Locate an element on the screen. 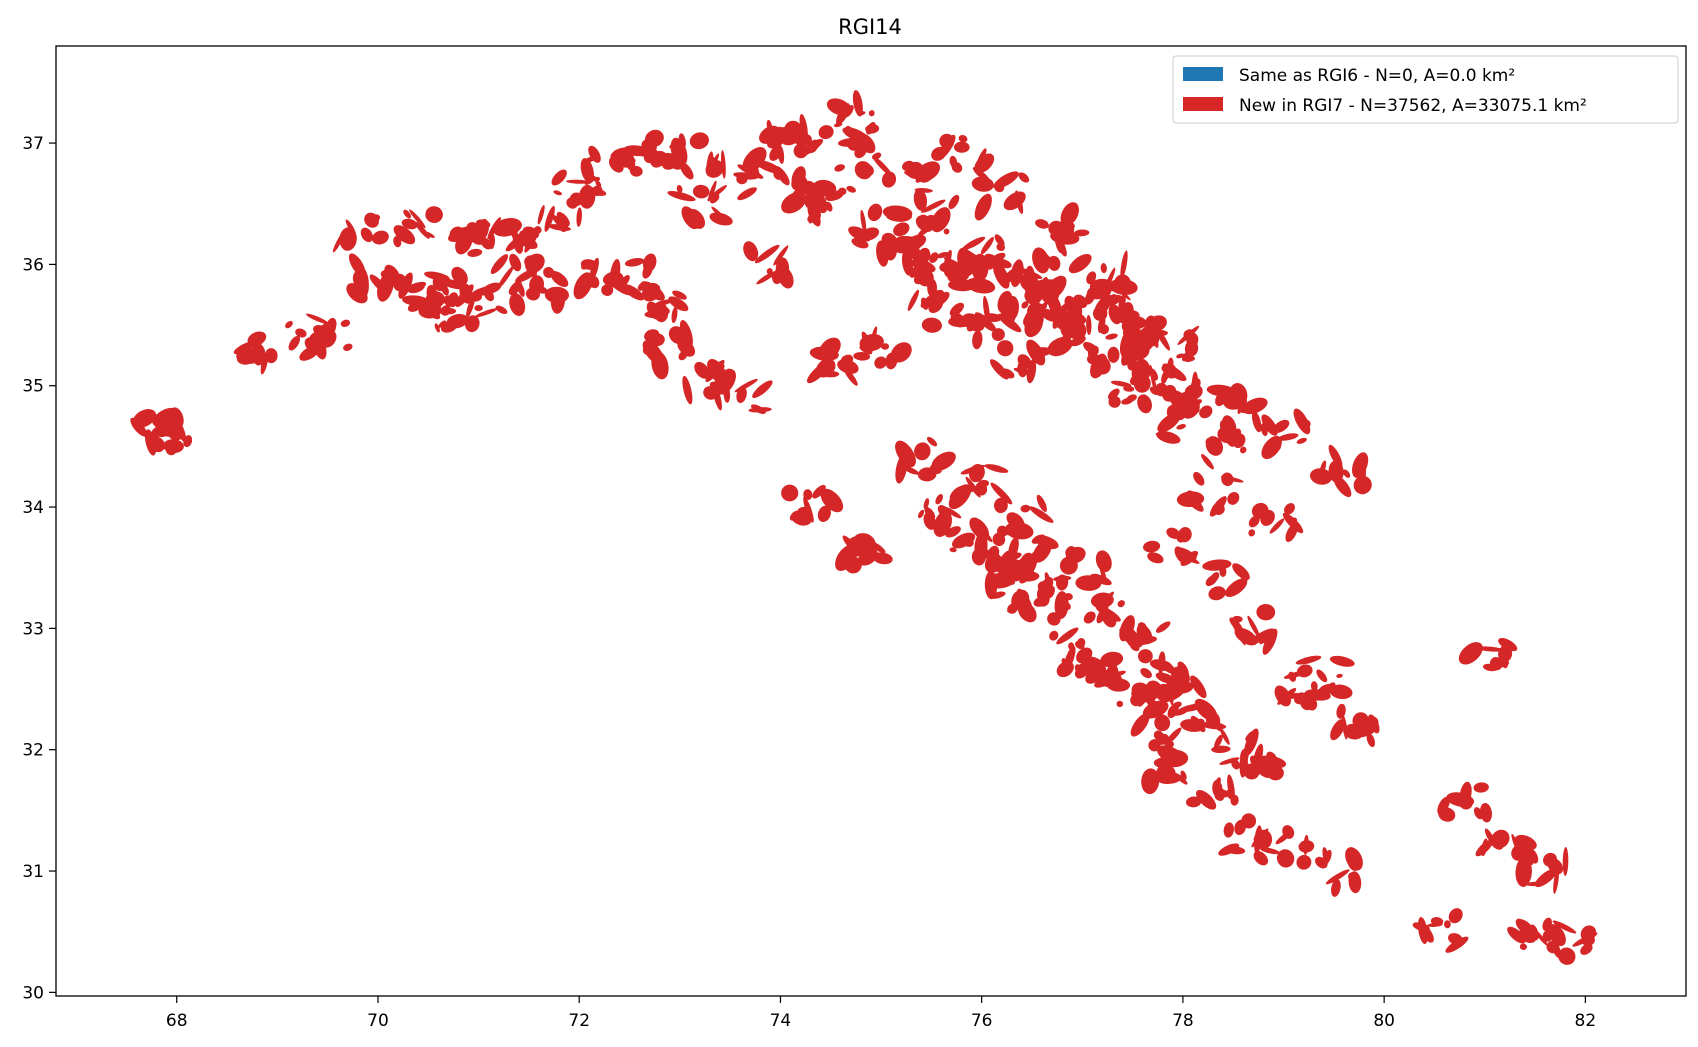 The width and height of the screenshot is (1698, 1047). y-axis: 30 31 32 33 34 35 36 37 is located at coordinates (39, 568).